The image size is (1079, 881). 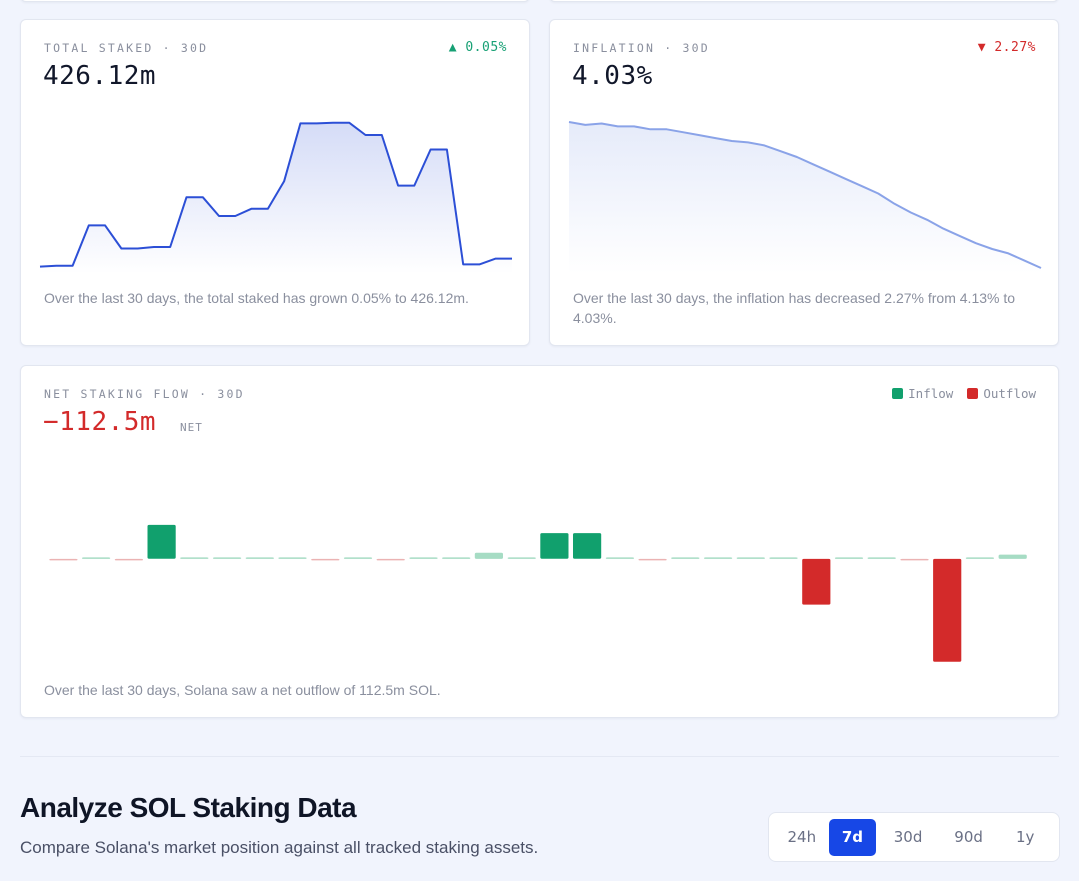 What do you see at coordinates (539, 756) in the screenshot?
I see `section-divider` at bounding box center [539, 756].